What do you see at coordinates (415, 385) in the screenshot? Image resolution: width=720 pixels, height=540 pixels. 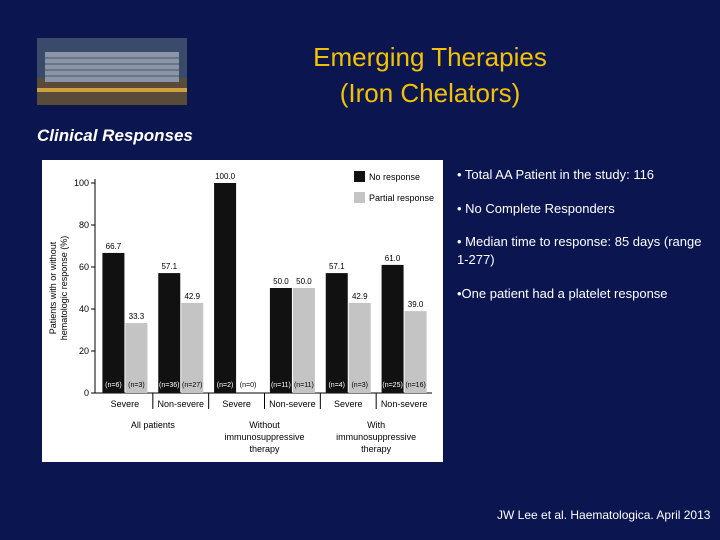 I see `n-label: (n=16)` at bounding box center [415, 385].